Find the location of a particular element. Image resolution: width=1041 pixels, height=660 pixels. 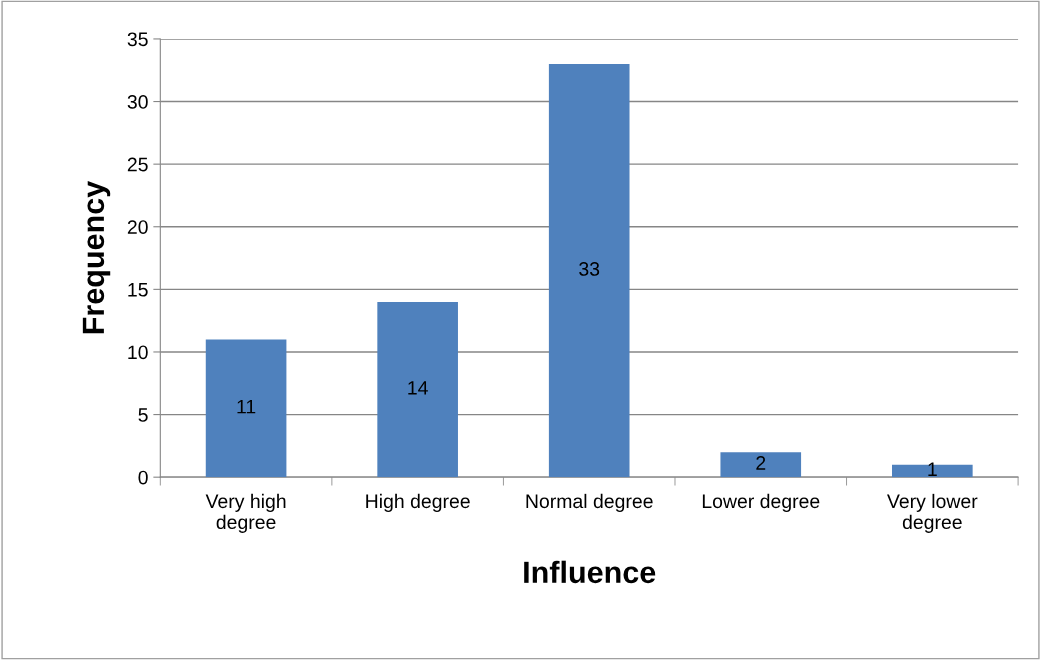

y-tick-label: 30 is located at coordinates (137, 102).